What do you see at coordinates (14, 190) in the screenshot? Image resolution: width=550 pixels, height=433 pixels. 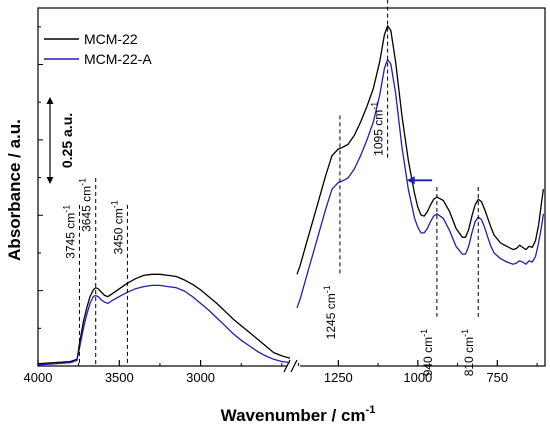 I see `y-axis-title: Absorbance / a.u.` at bounding box center [14, 190].